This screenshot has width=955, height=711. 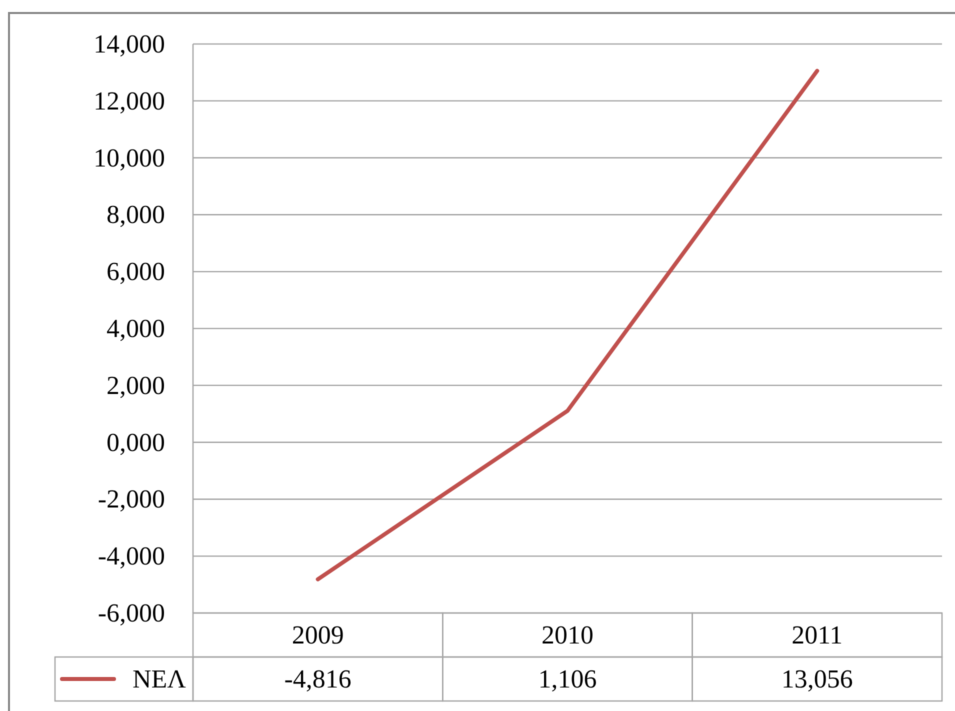 What do you see at coordinates (135, 328) in the screenshot?
I see `y-tick-label: 4,000` at bounding box center [135, 328].